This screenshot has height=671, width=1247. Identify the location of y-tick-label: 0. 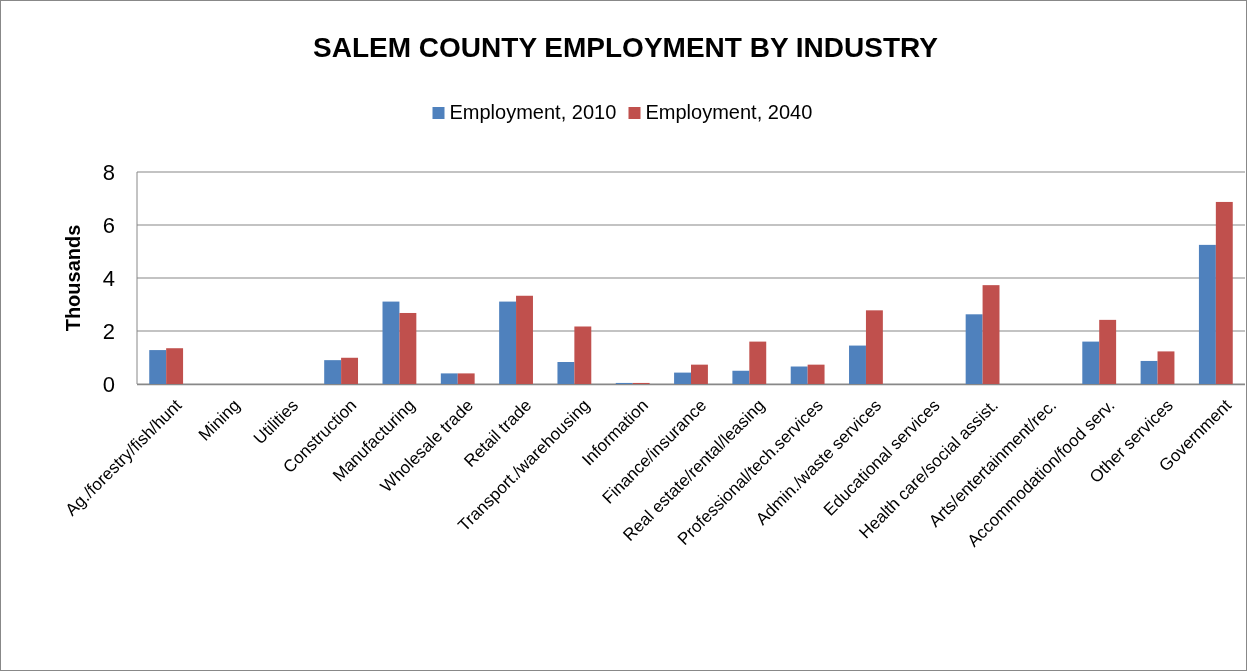
(108, 384).